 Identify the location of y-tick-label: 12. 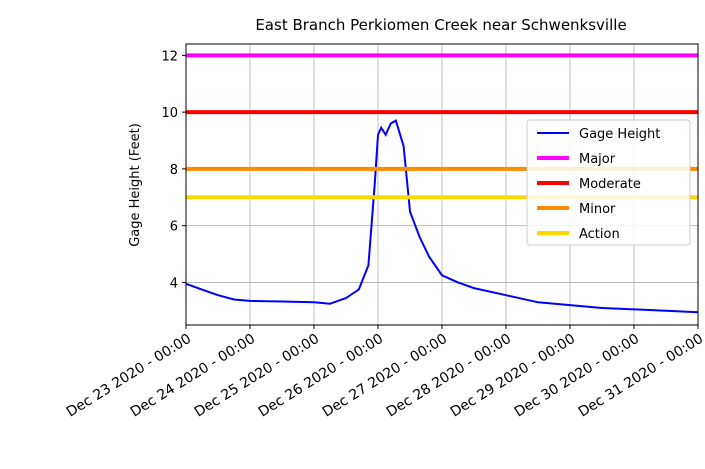
(169, 56).